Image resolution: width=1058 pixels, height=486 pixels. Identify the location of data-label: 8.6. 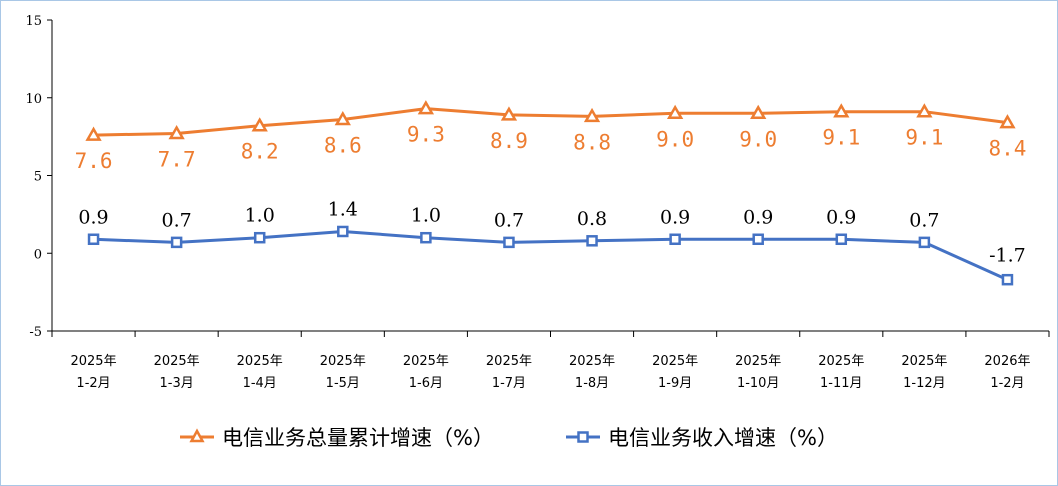
(343, 146).